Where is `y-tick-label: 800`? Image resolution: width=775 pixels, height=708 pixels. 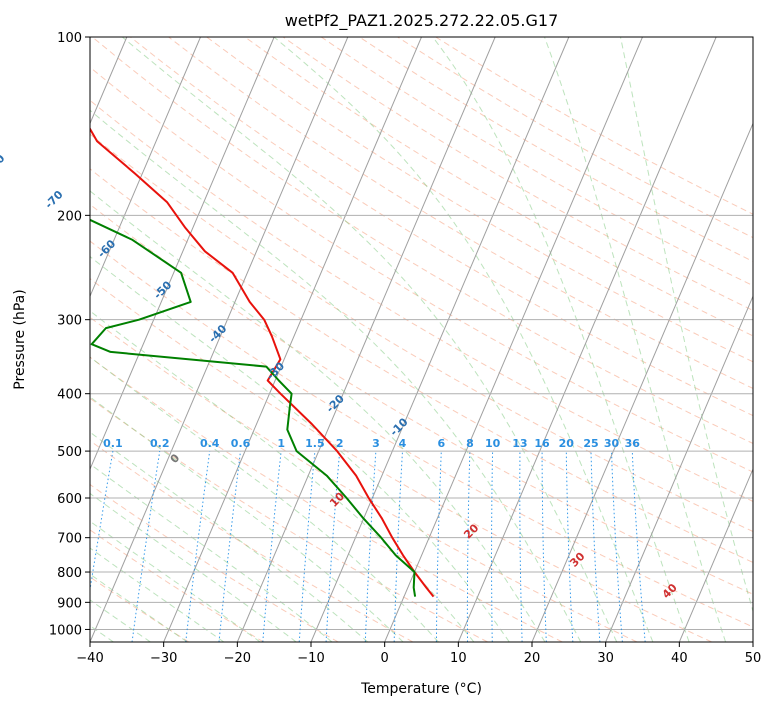
y-tick-label: 800 is located at coordinates (69, 573).